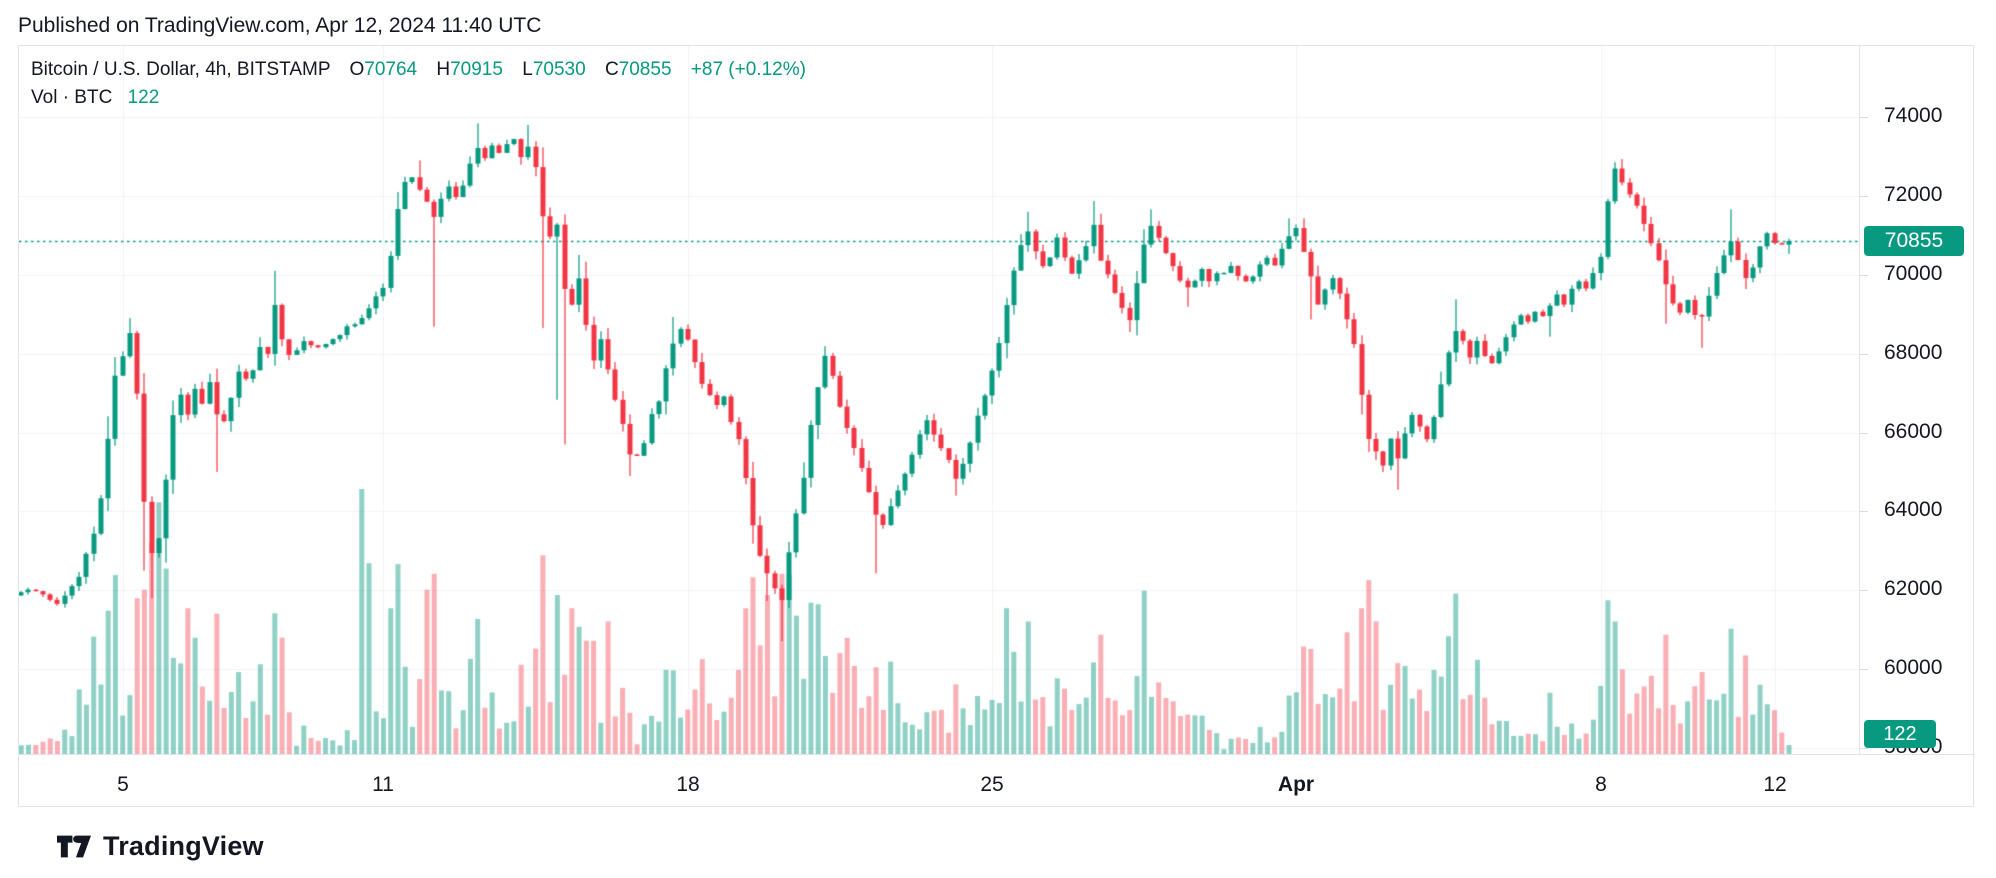 Image resolution: width=1996 pixels, height=878 pixels. What do you see at coordinates (638, 69) in the screenshot?
I see `ohlc-close: C70855` at bounding box center [638, 69].